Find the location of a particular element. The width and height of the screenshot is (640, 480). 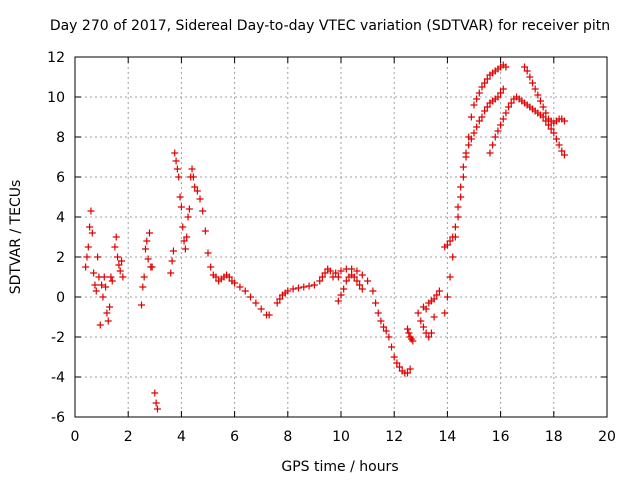

y-tick-label: -2 is located at coordinates (58, 338).